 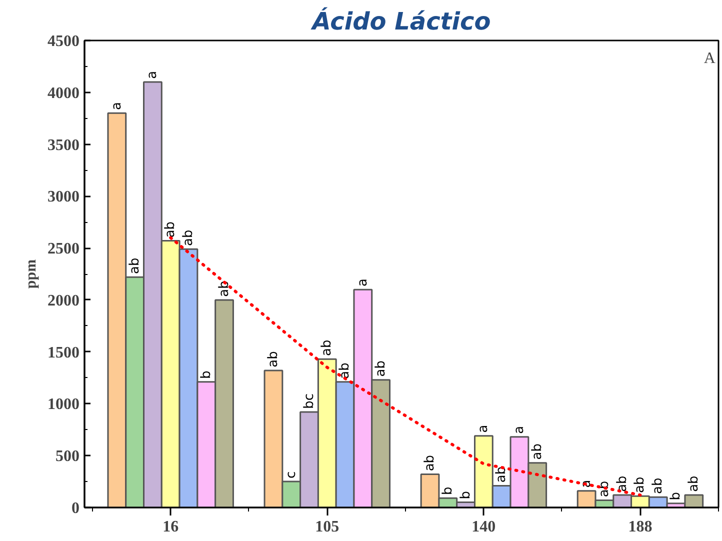 What do you see at coordinates (309, 401) in the screenshot?
I see `data-label: bc` at bounding box center [309, 401].